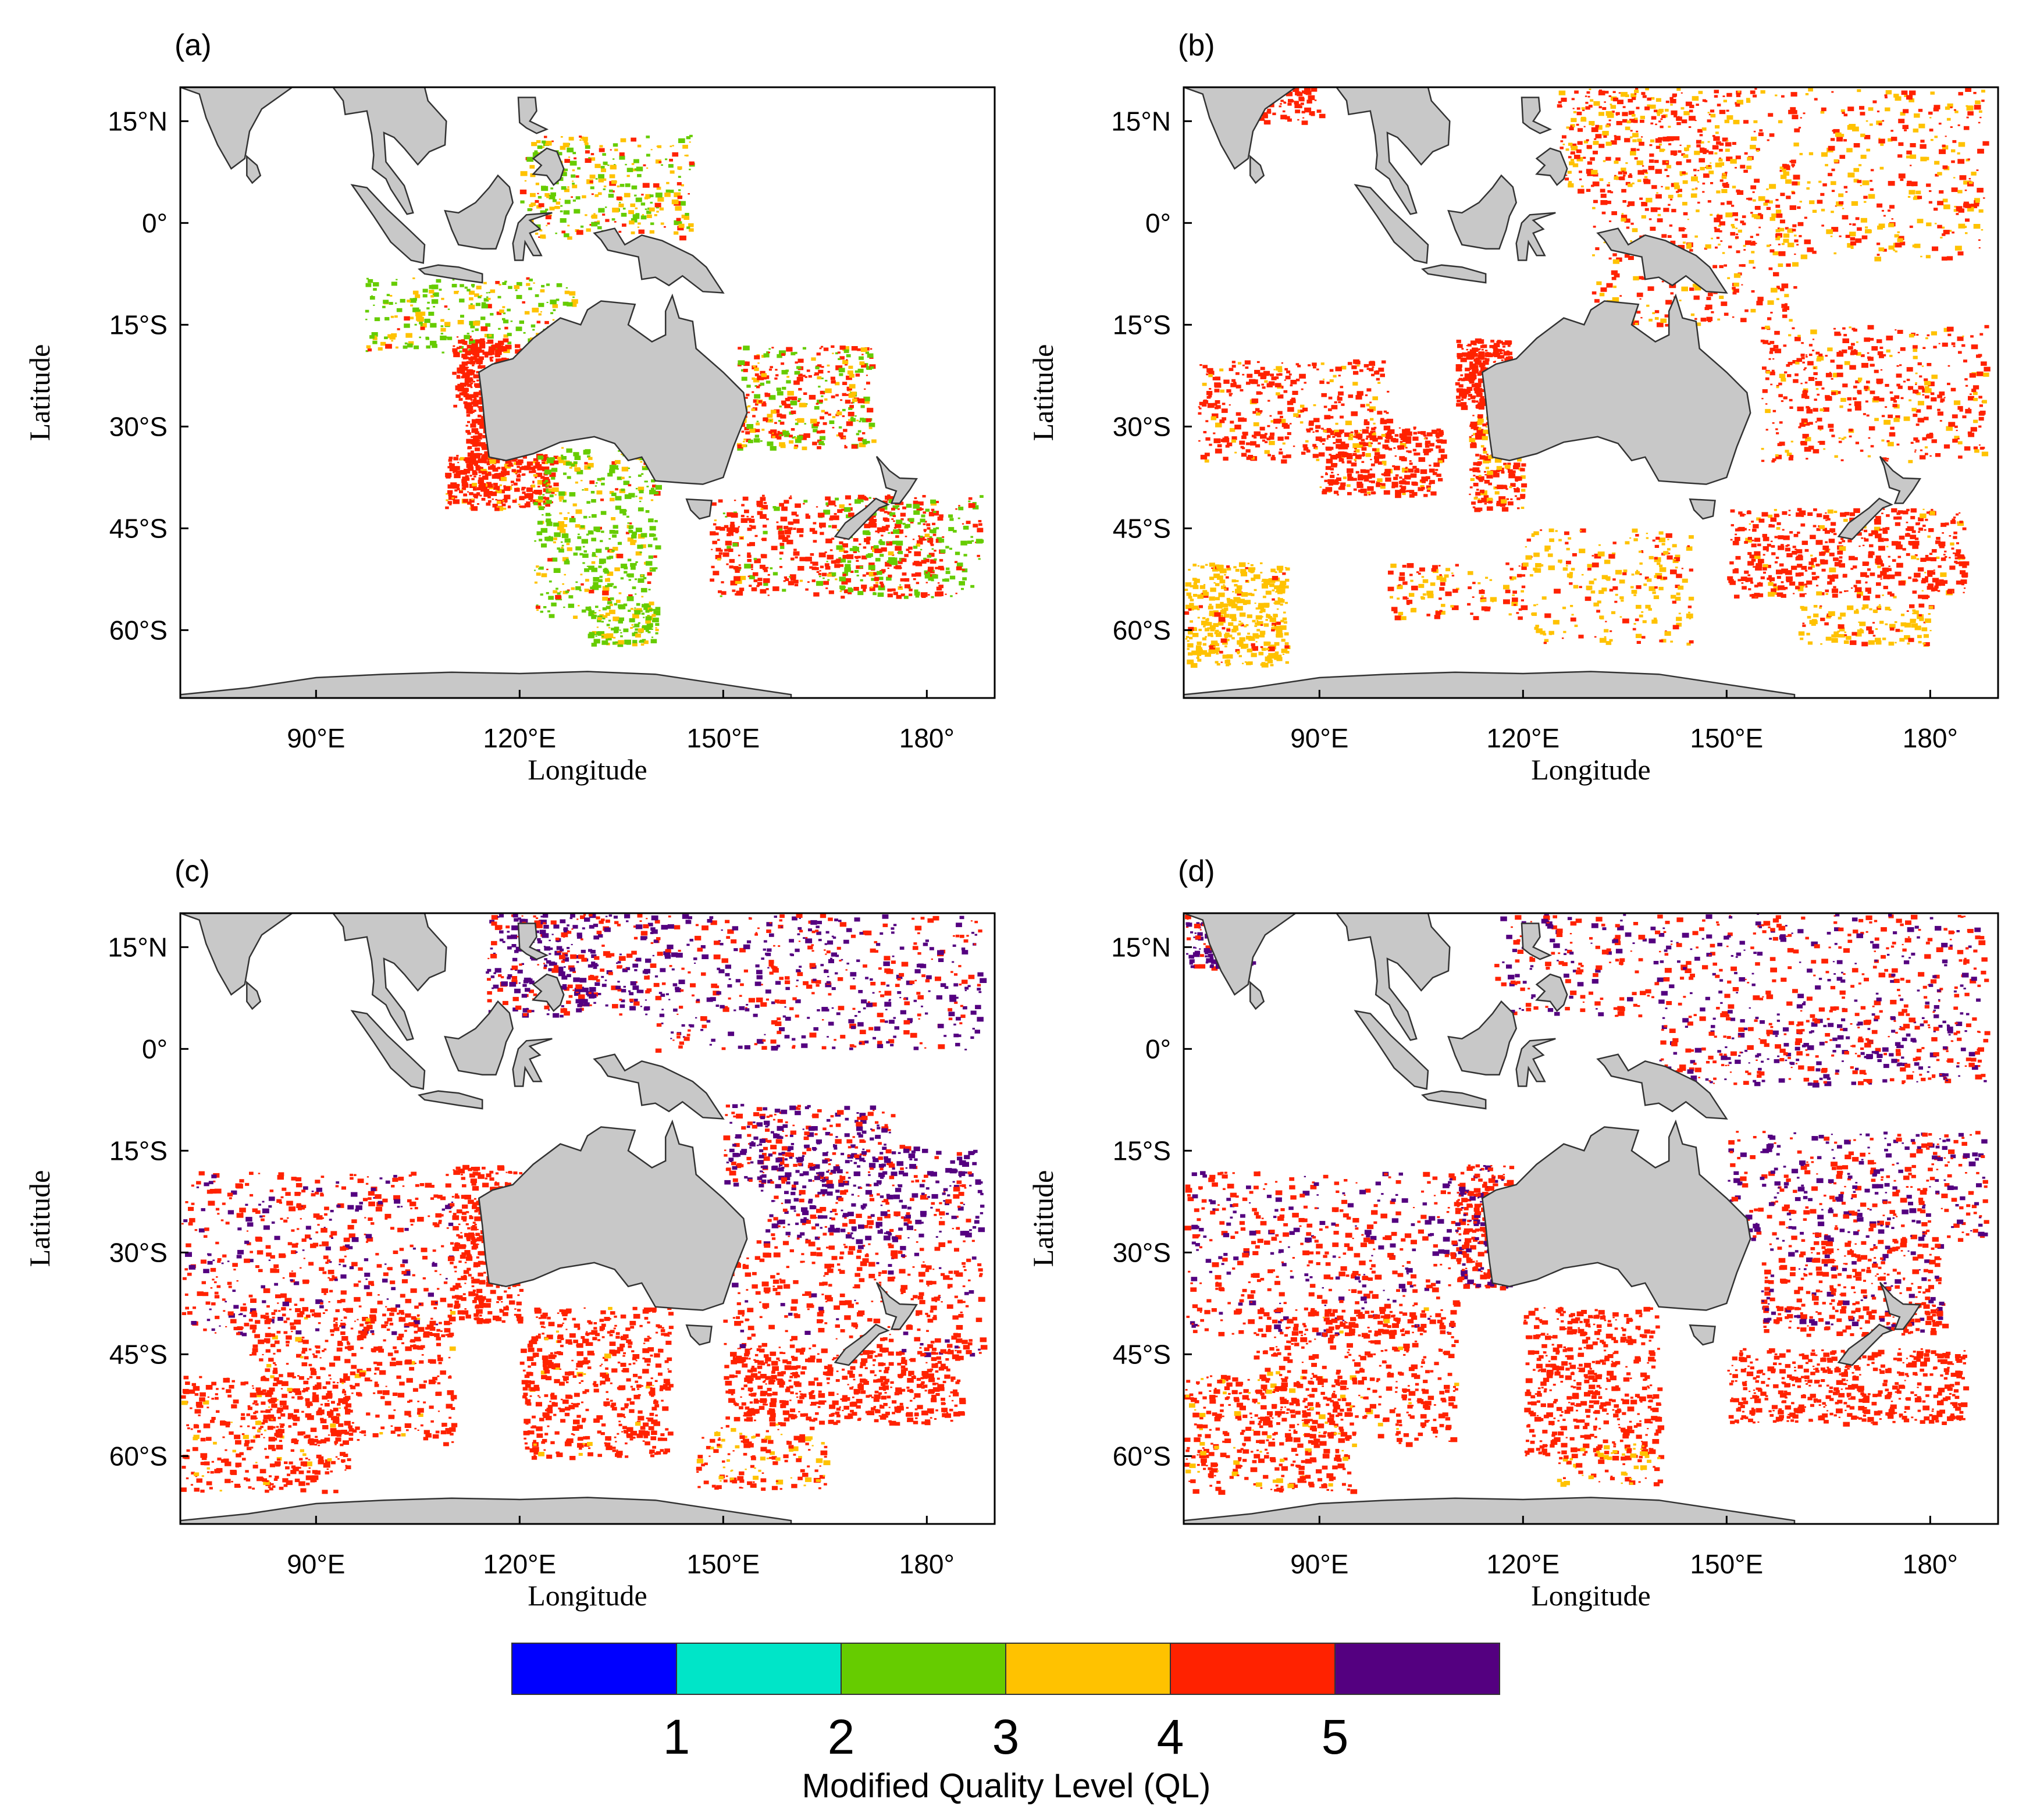 This screenshot has width=2026, height=1820. What do you see at coordinates (388, 151) in the screenshot?
I see `land-indochina` at bounding box center [388, 151].